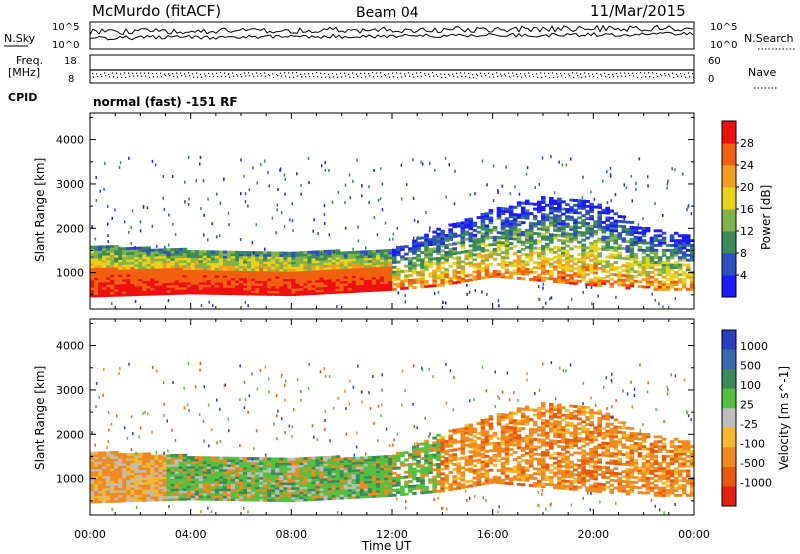  What do you see at coordinates (156, 452) in the screenshot?
I see `velocity-speck` at bounding box center [156, 452].